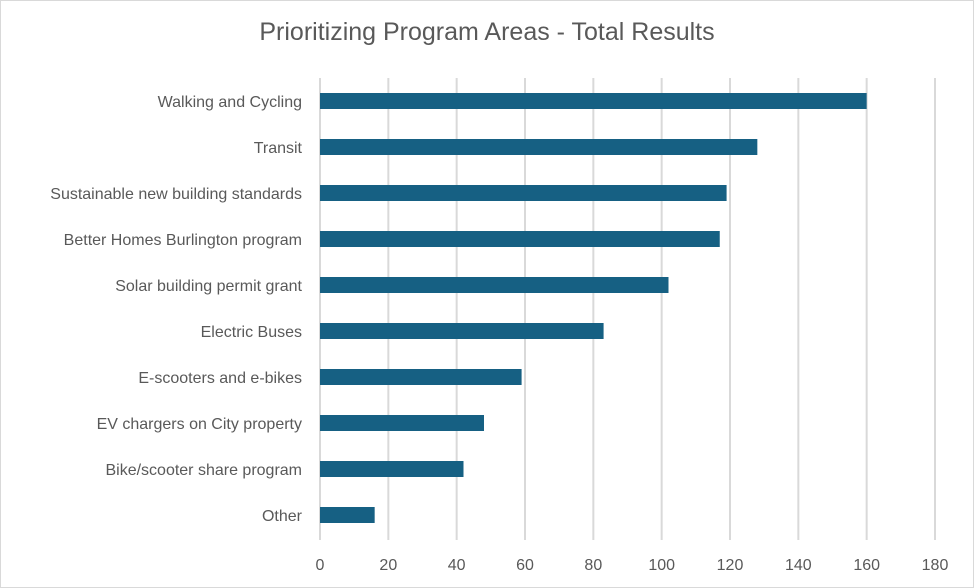 The image size is (974, 588). I want to click on category-label: EV chargers on City property, so click(199, 424).